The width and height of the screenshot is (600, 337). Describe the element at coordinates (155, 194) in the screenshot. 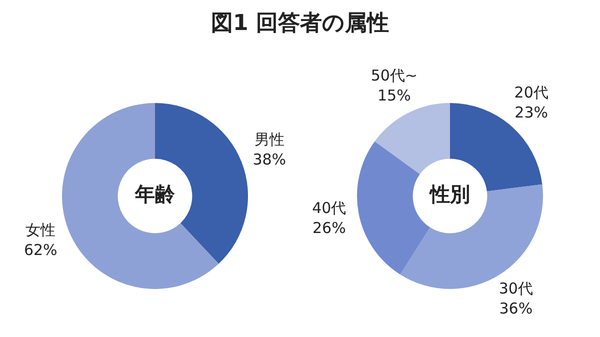

I see `text: 年齢` at that location.